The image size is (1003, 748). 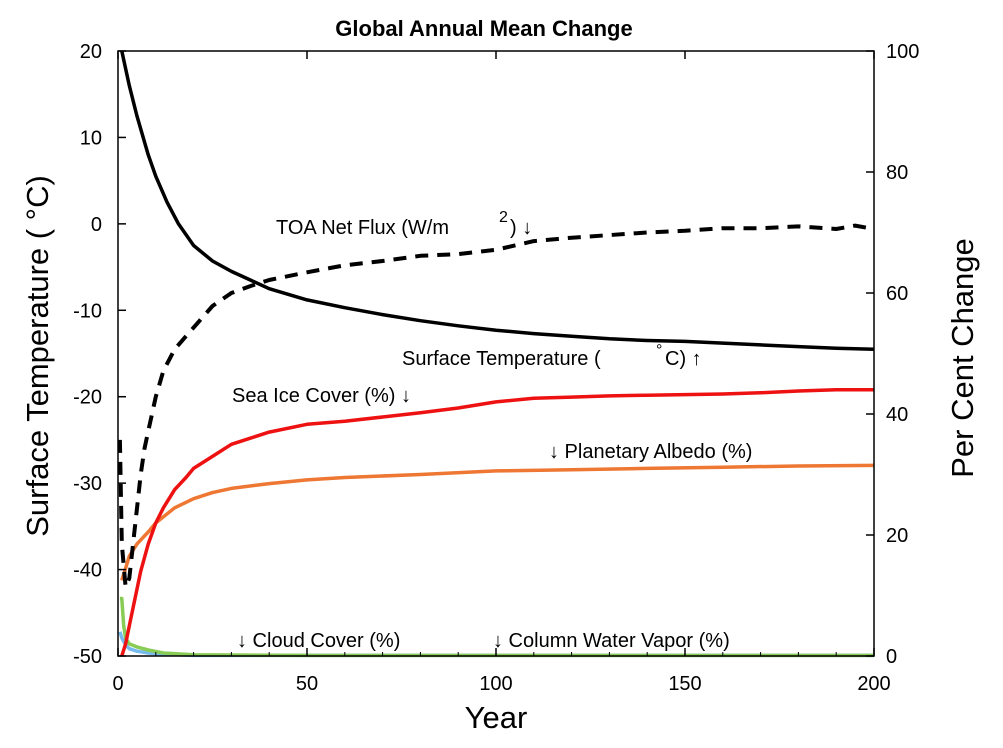 I want to click on y-left-tick-label: -40, so click(x=87, y=571).